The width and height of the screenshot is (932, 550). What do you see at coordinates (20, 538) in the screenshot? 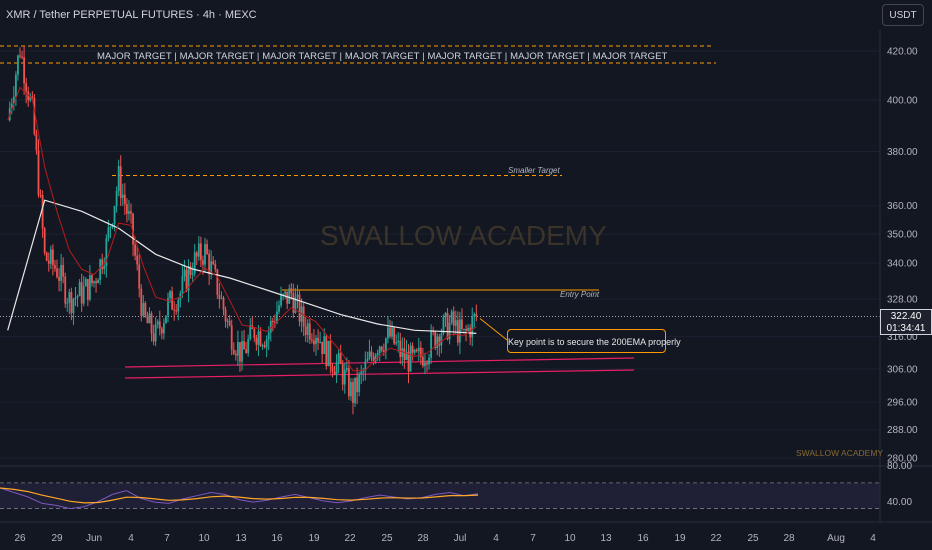
I see `time-tick-label: 26` at bounding box center [20, 538].